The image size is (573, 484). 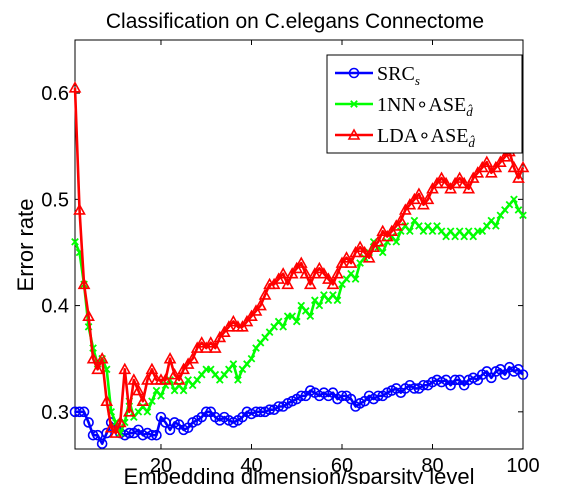 I want to click on legend-label: 1NN∘ASEd̂, so click(x=425, y=106).